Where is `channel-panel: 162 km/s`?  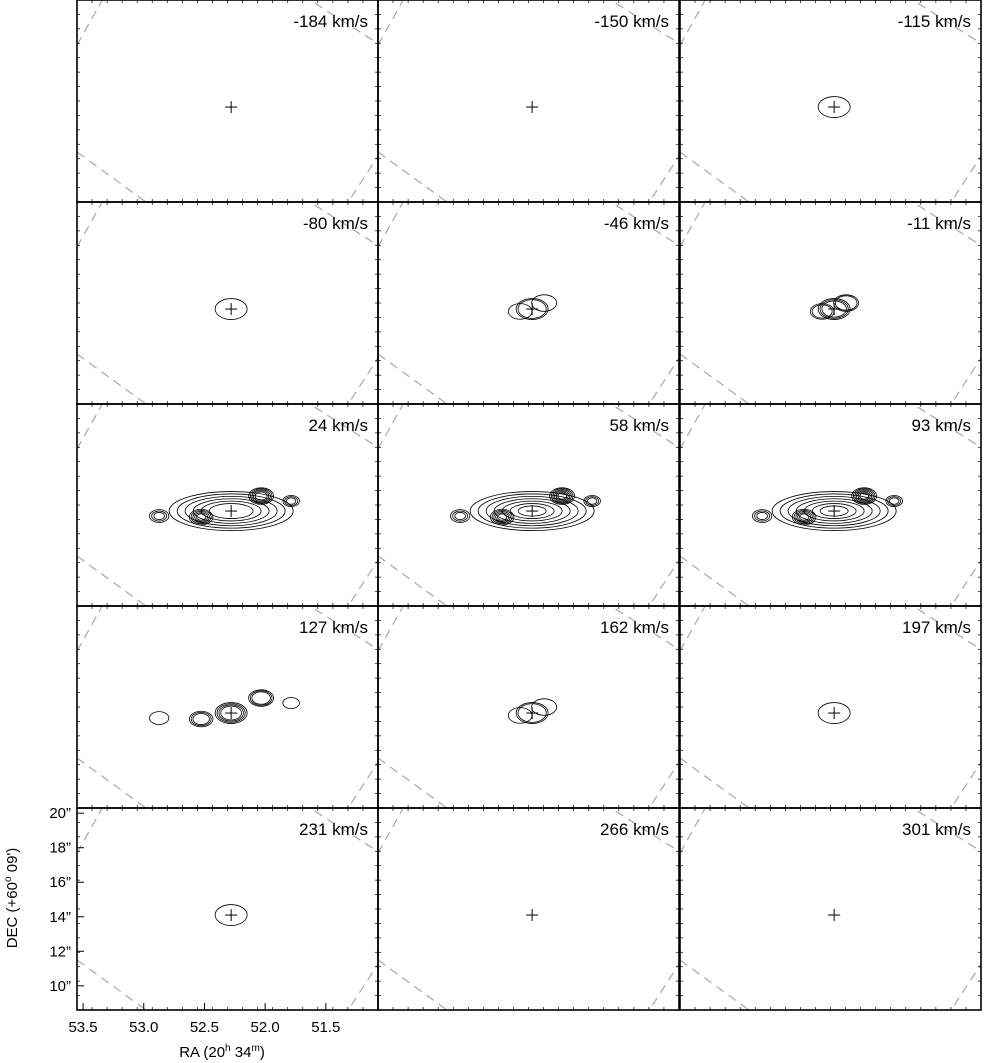
channel-panel: 162 km/s is located at coordinates (528, 707).